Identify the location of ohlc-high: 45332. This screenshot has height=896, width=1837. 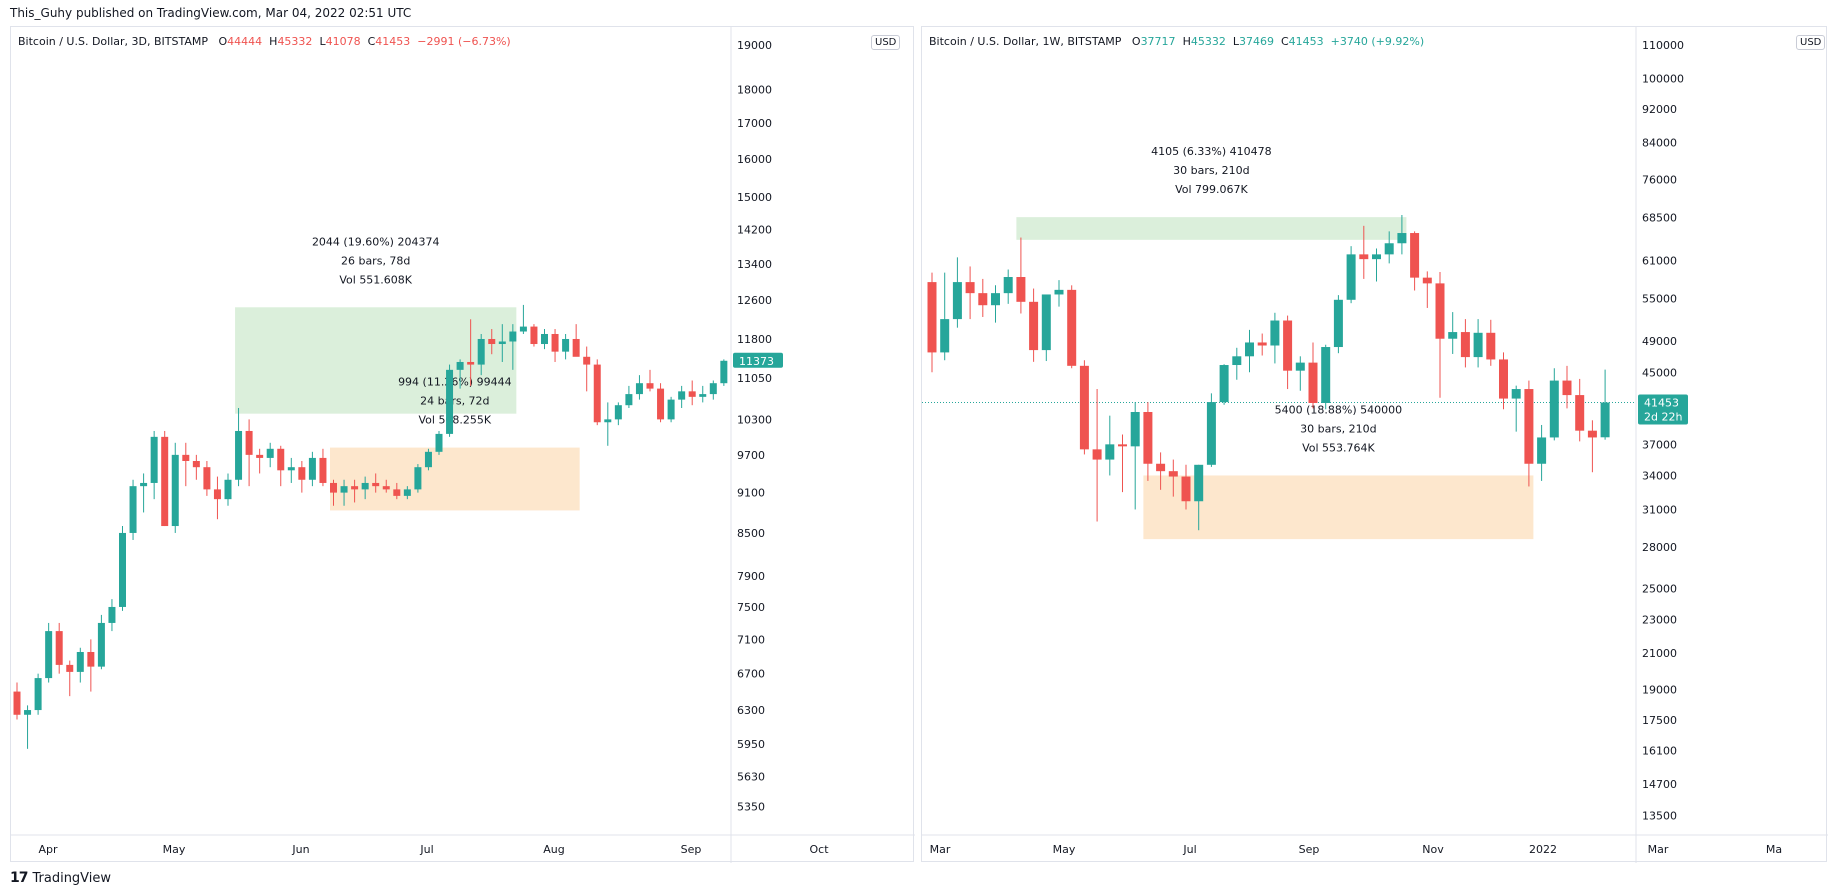
(1208, 41).